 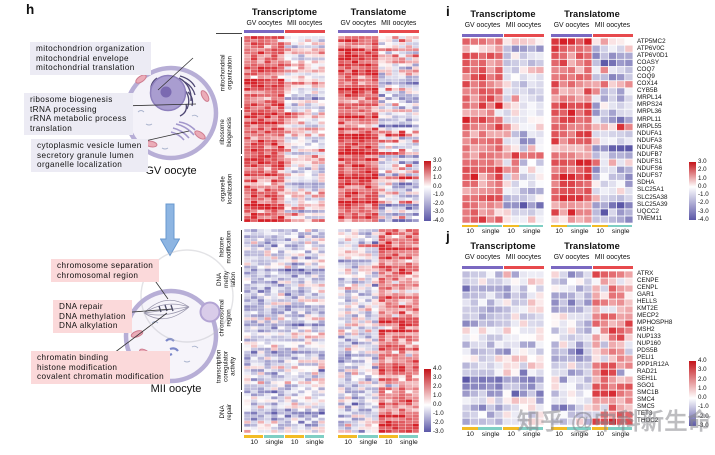 What do you see at coordinates (284, 129) in the screenshot?
I see `heatmap-h-top-transcriptome` at bounding box center [284, 129].